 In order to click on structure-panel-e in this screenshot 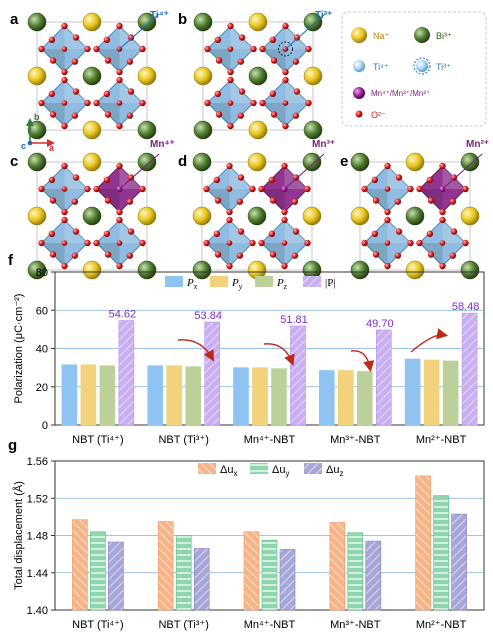, I will do `click(416, 216)`.